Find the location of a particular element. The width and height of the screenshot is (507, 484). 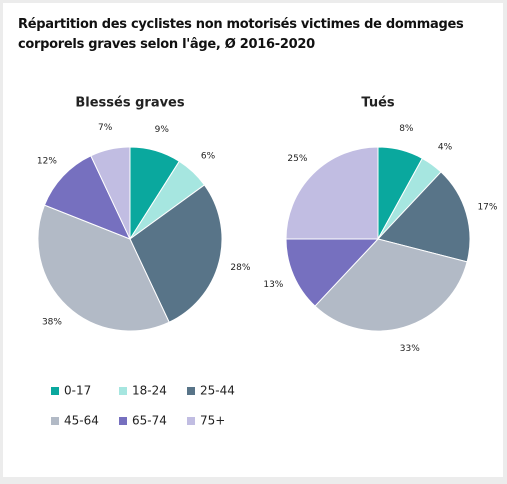

legend-label: 45-64 is located at coordinates (81, 421).